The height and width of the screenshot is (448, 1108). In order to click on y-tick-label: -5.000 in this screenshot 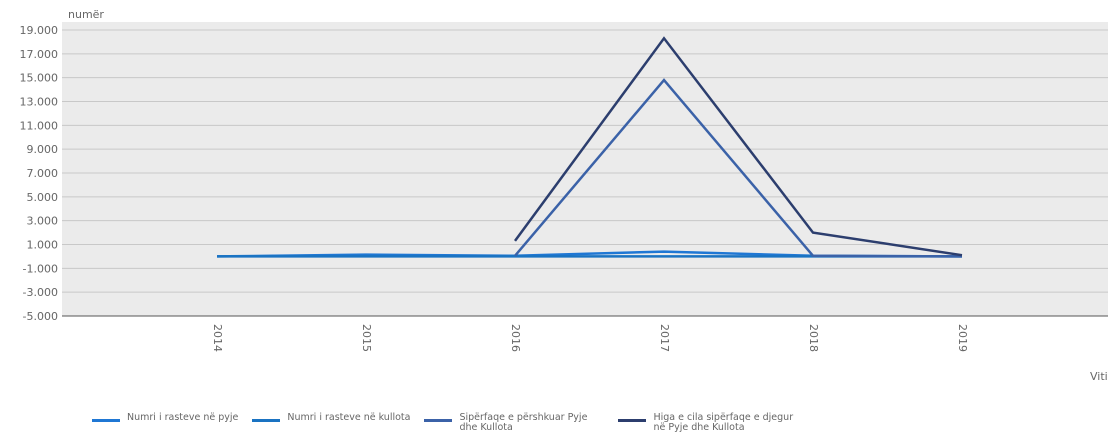, I will do `click(40, 316)`.